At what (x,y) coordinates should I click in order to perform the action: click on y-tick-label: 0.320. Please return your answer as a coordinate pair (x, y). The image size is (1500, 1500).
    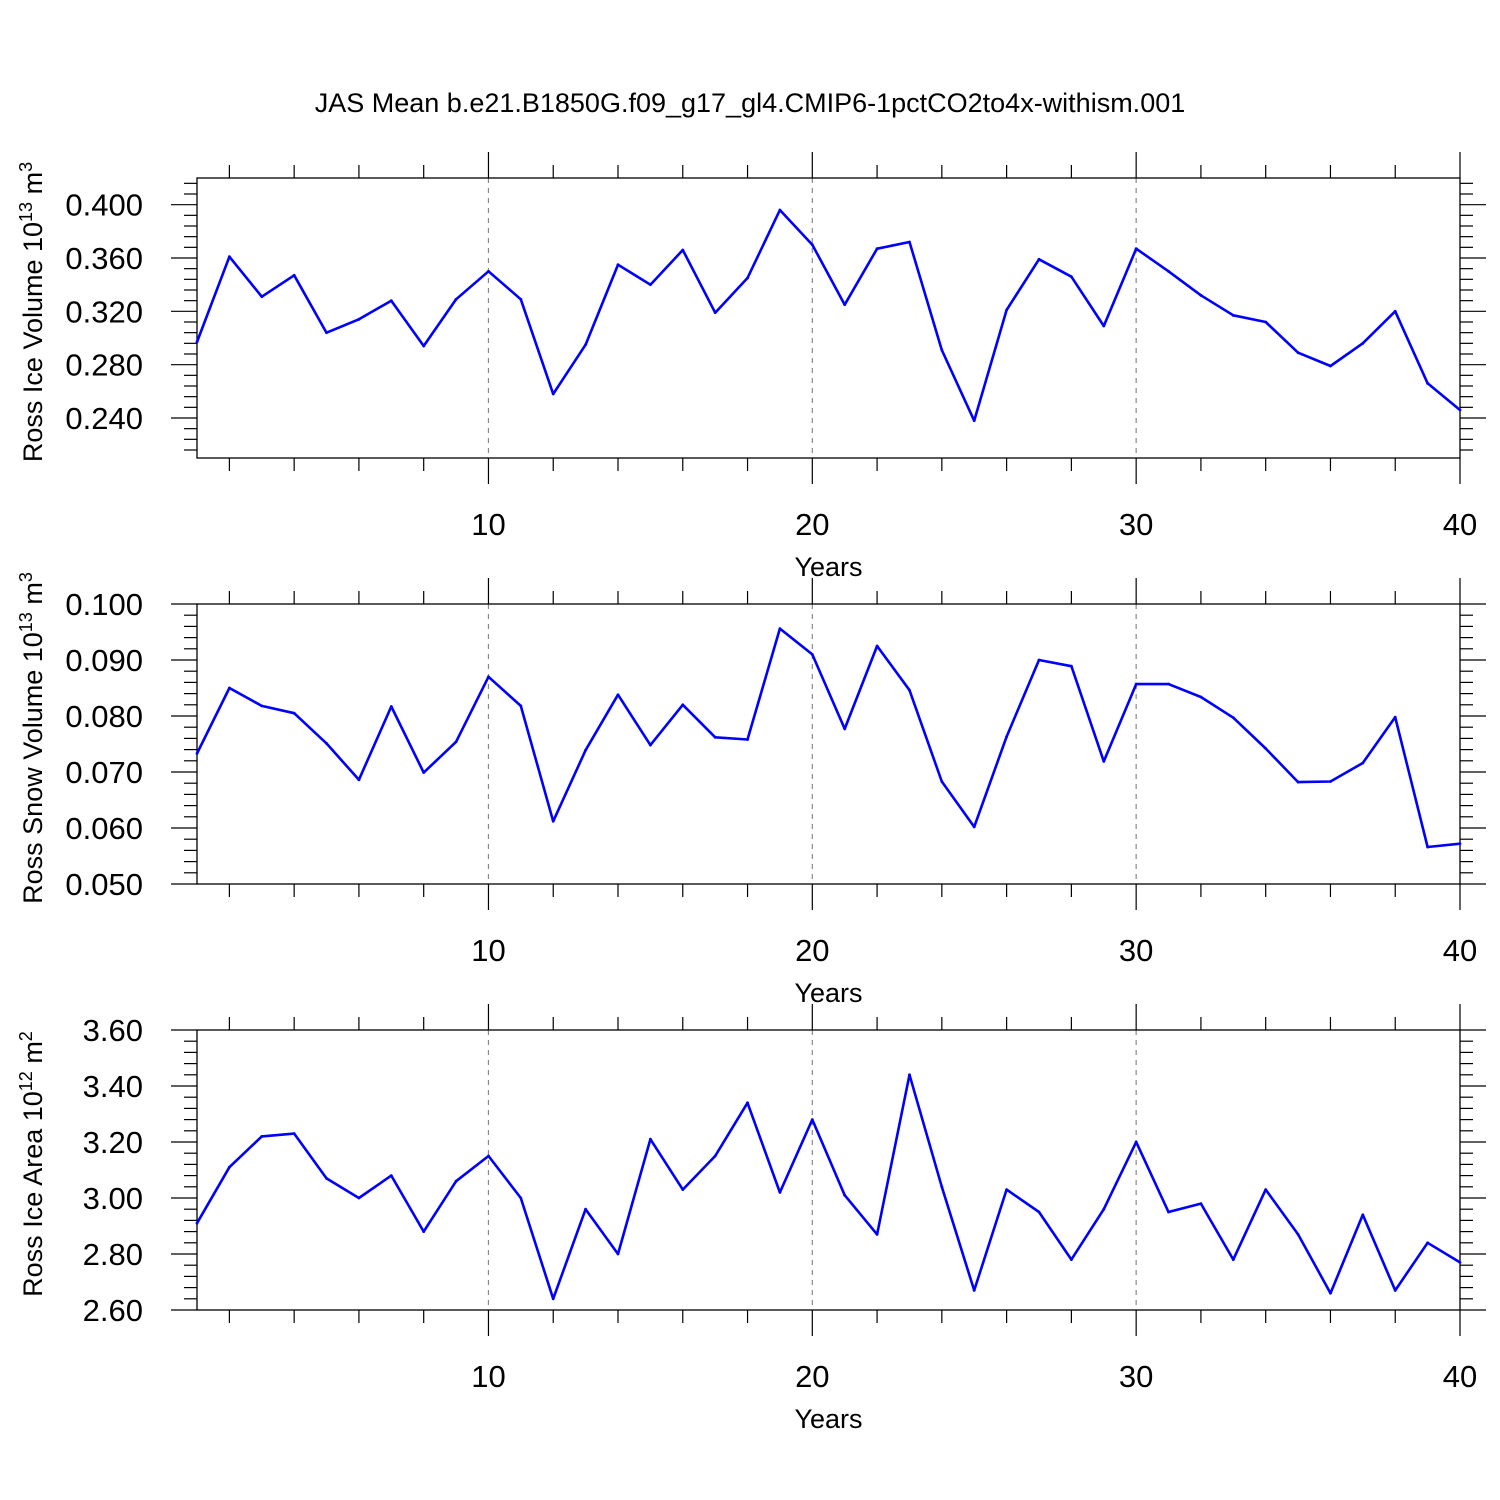
    Looking at the image, I should click on (104, 311).